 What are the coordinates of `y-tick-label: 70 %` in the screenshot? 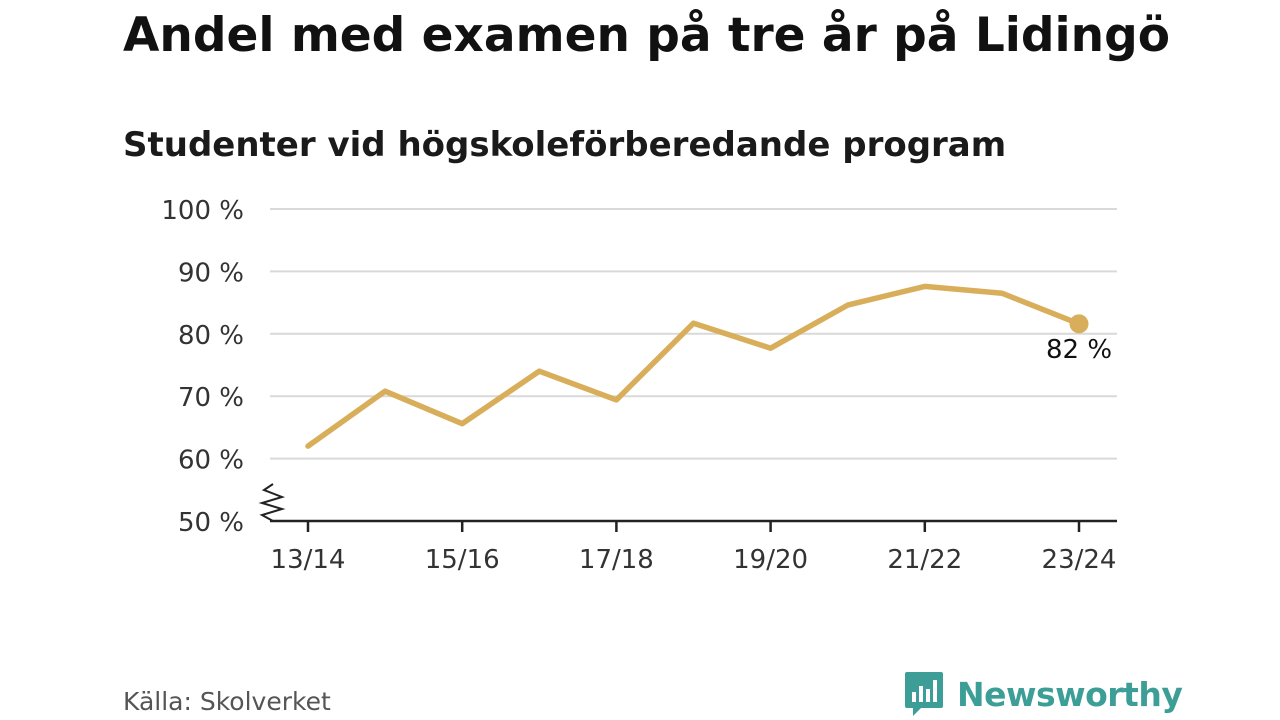 It's located at (211, 398).